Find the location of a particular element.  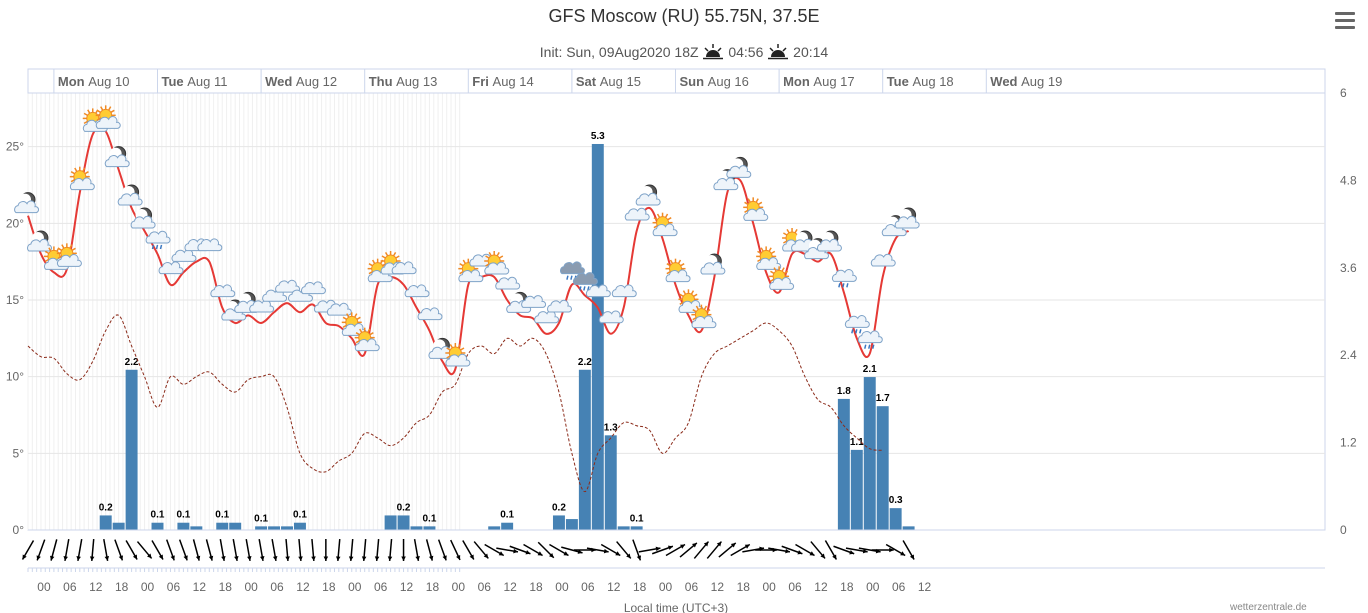

day-header-band is located at coordinates (676, 81).